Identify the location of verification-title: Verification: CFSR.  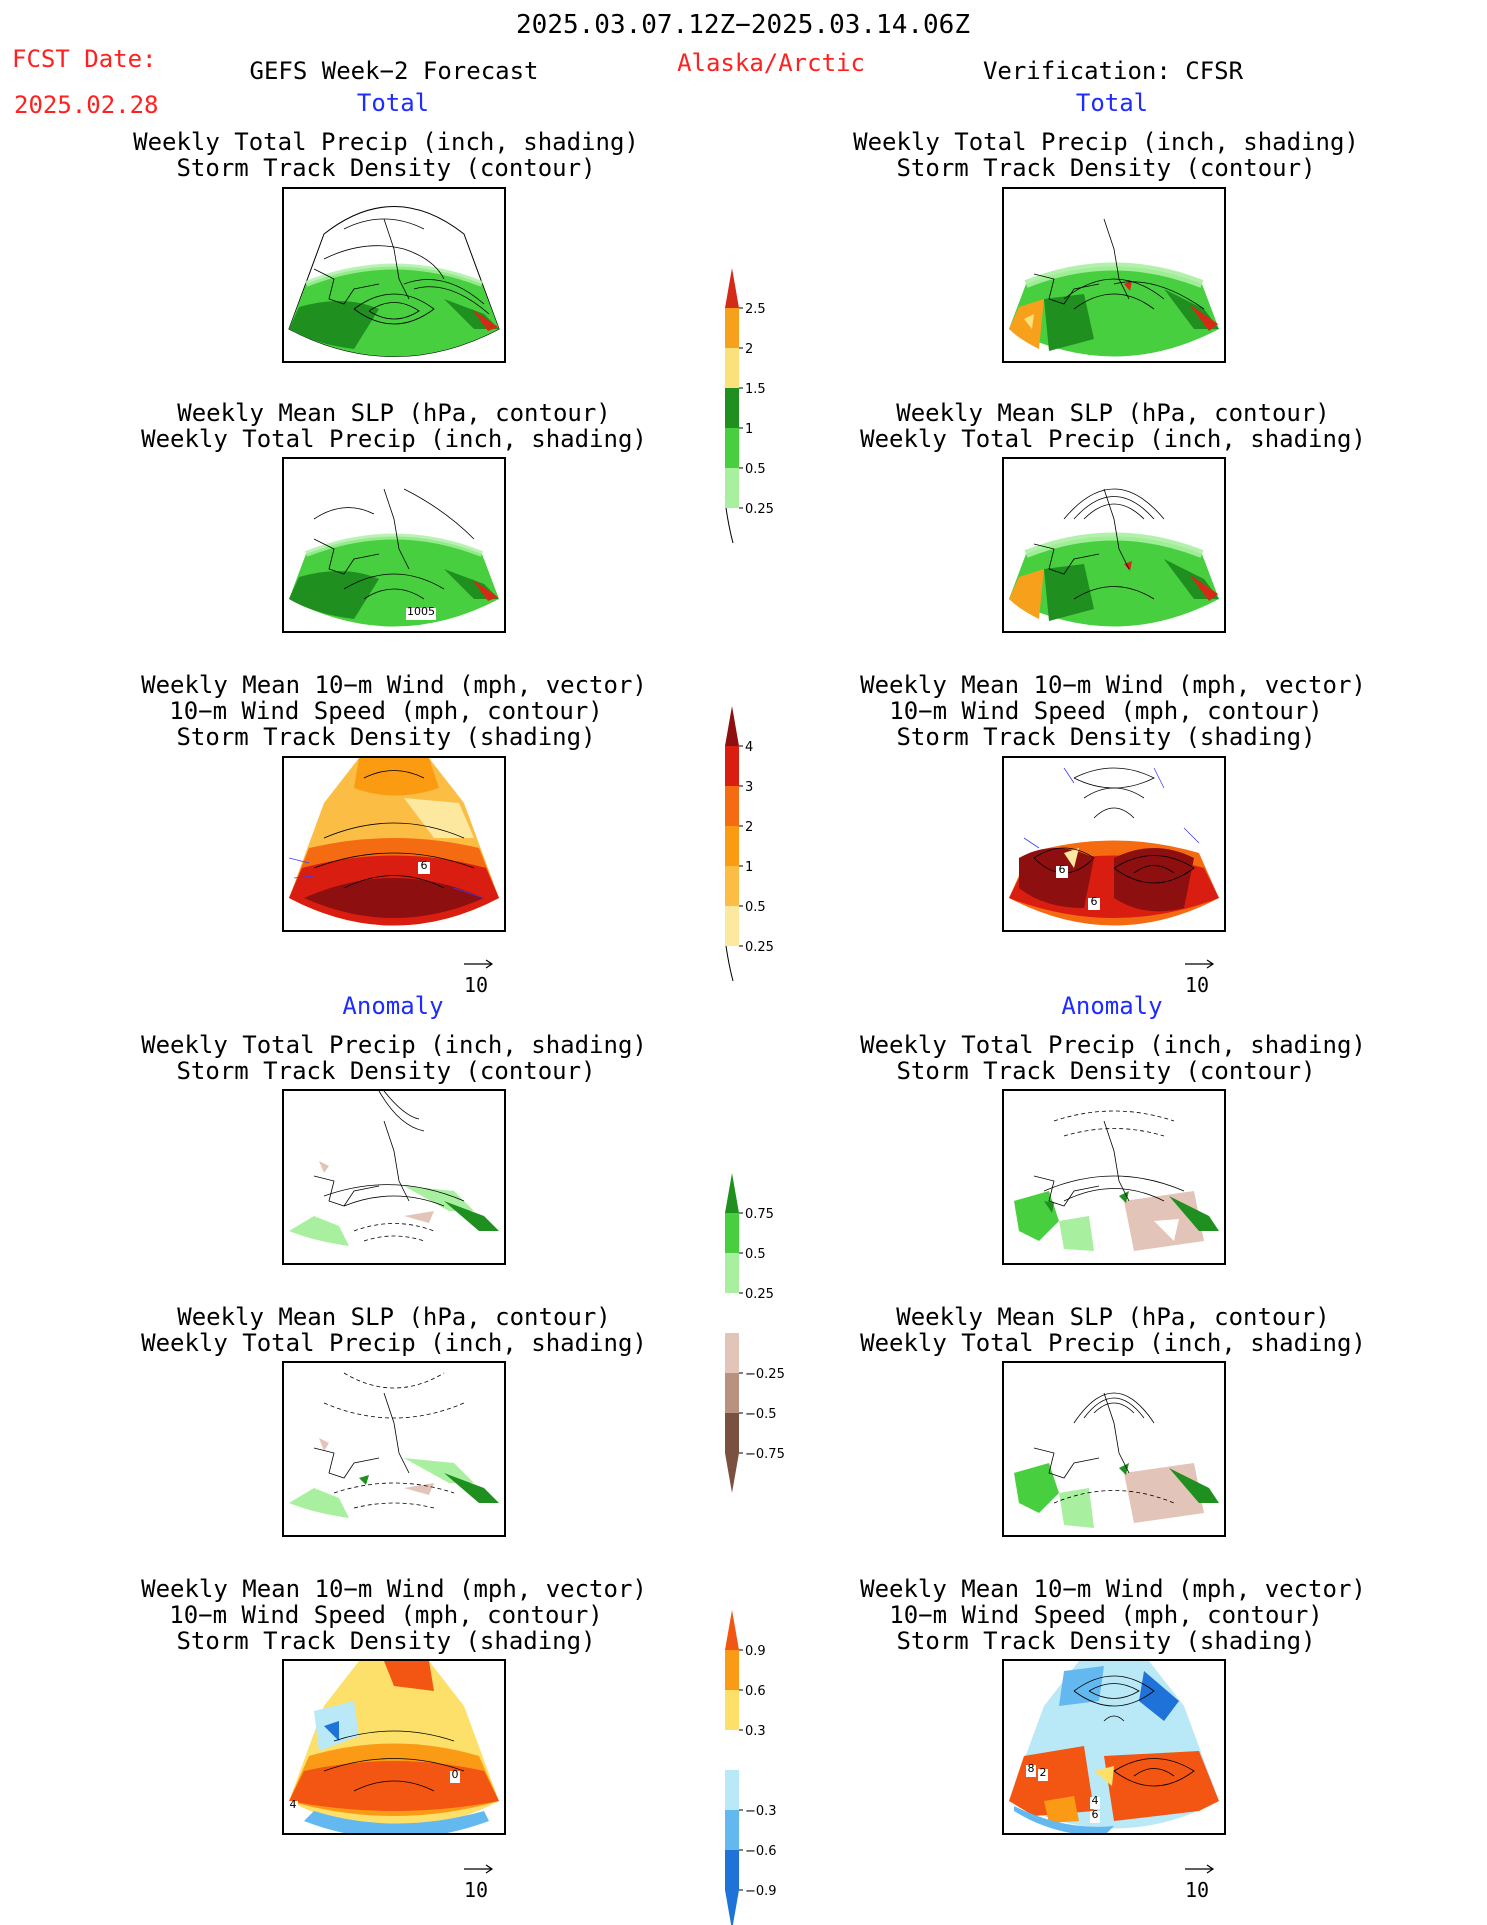
(1113, 71).